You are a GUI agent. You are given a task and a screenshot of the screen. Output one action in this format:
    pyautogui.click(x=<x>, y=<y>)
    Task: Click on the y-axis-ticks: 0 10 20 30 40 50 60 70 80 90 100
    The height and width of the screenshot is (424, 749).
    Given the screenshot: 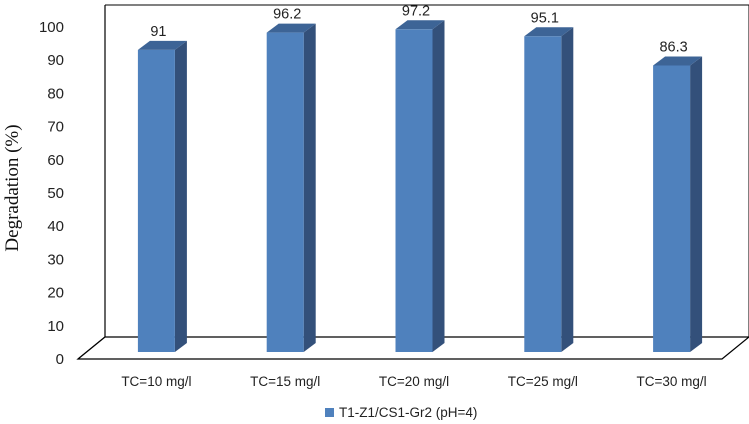 What is the action you would take?
    pyautogui.click(x=51, y=193)
    